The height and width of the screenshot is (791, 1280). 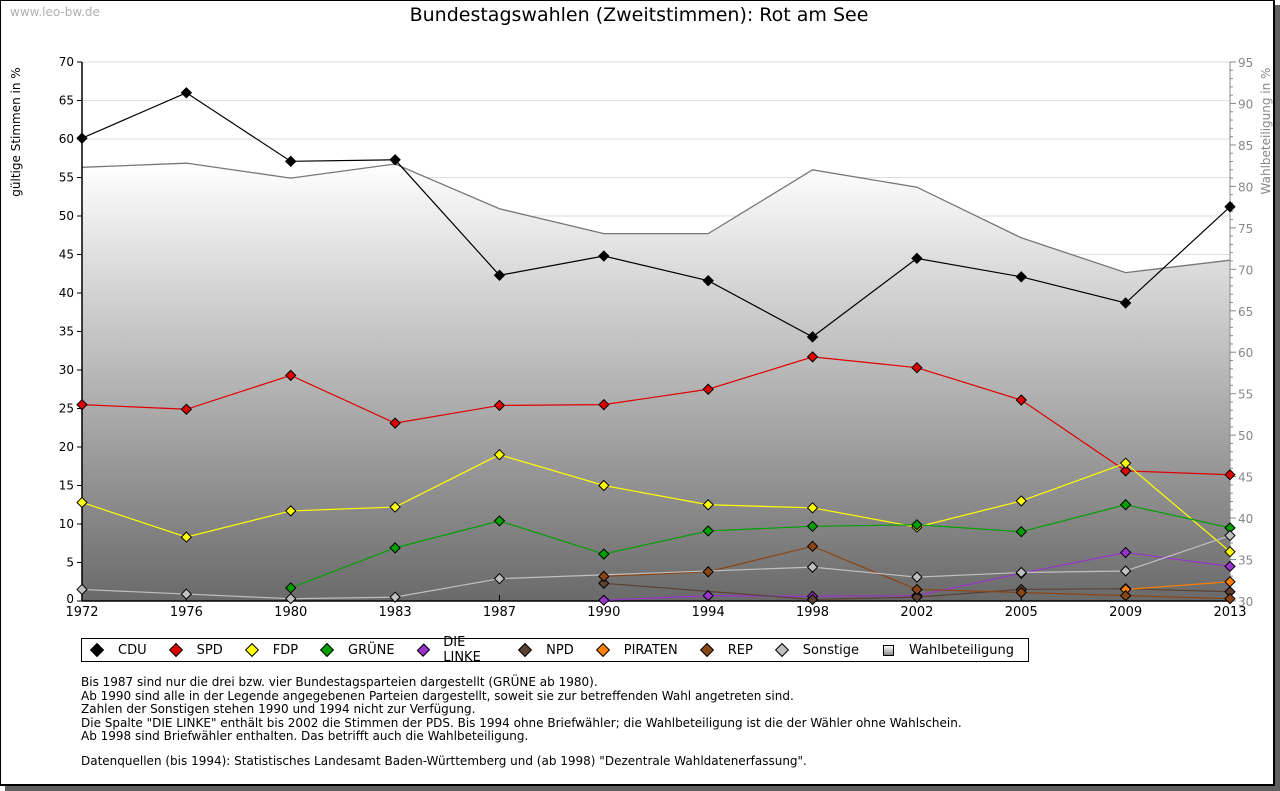 What do you see at coordinates (1245, 63) in the screenshot?
I see `y-tick-label-right: 95` at bounding box center [1245, 63].